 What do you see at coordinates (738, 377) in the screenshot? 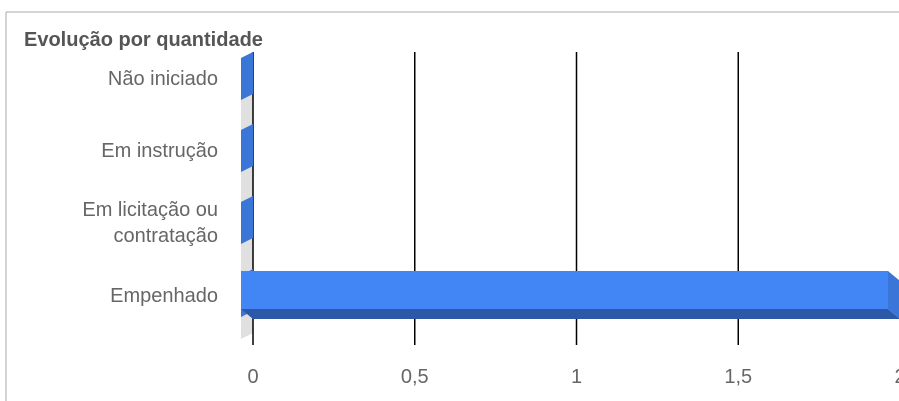
I see `x-tick-label: 1,5` at bounding box center [738, 377].